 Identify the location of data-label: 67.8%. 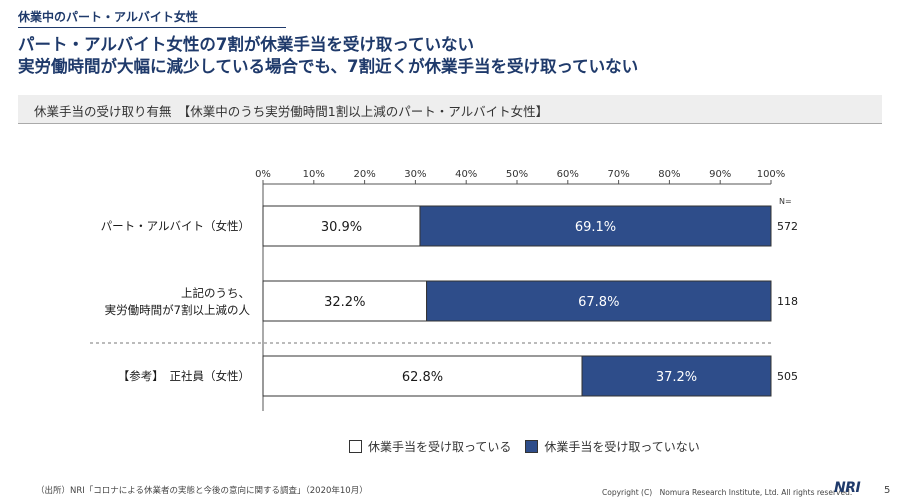
(598, 302).